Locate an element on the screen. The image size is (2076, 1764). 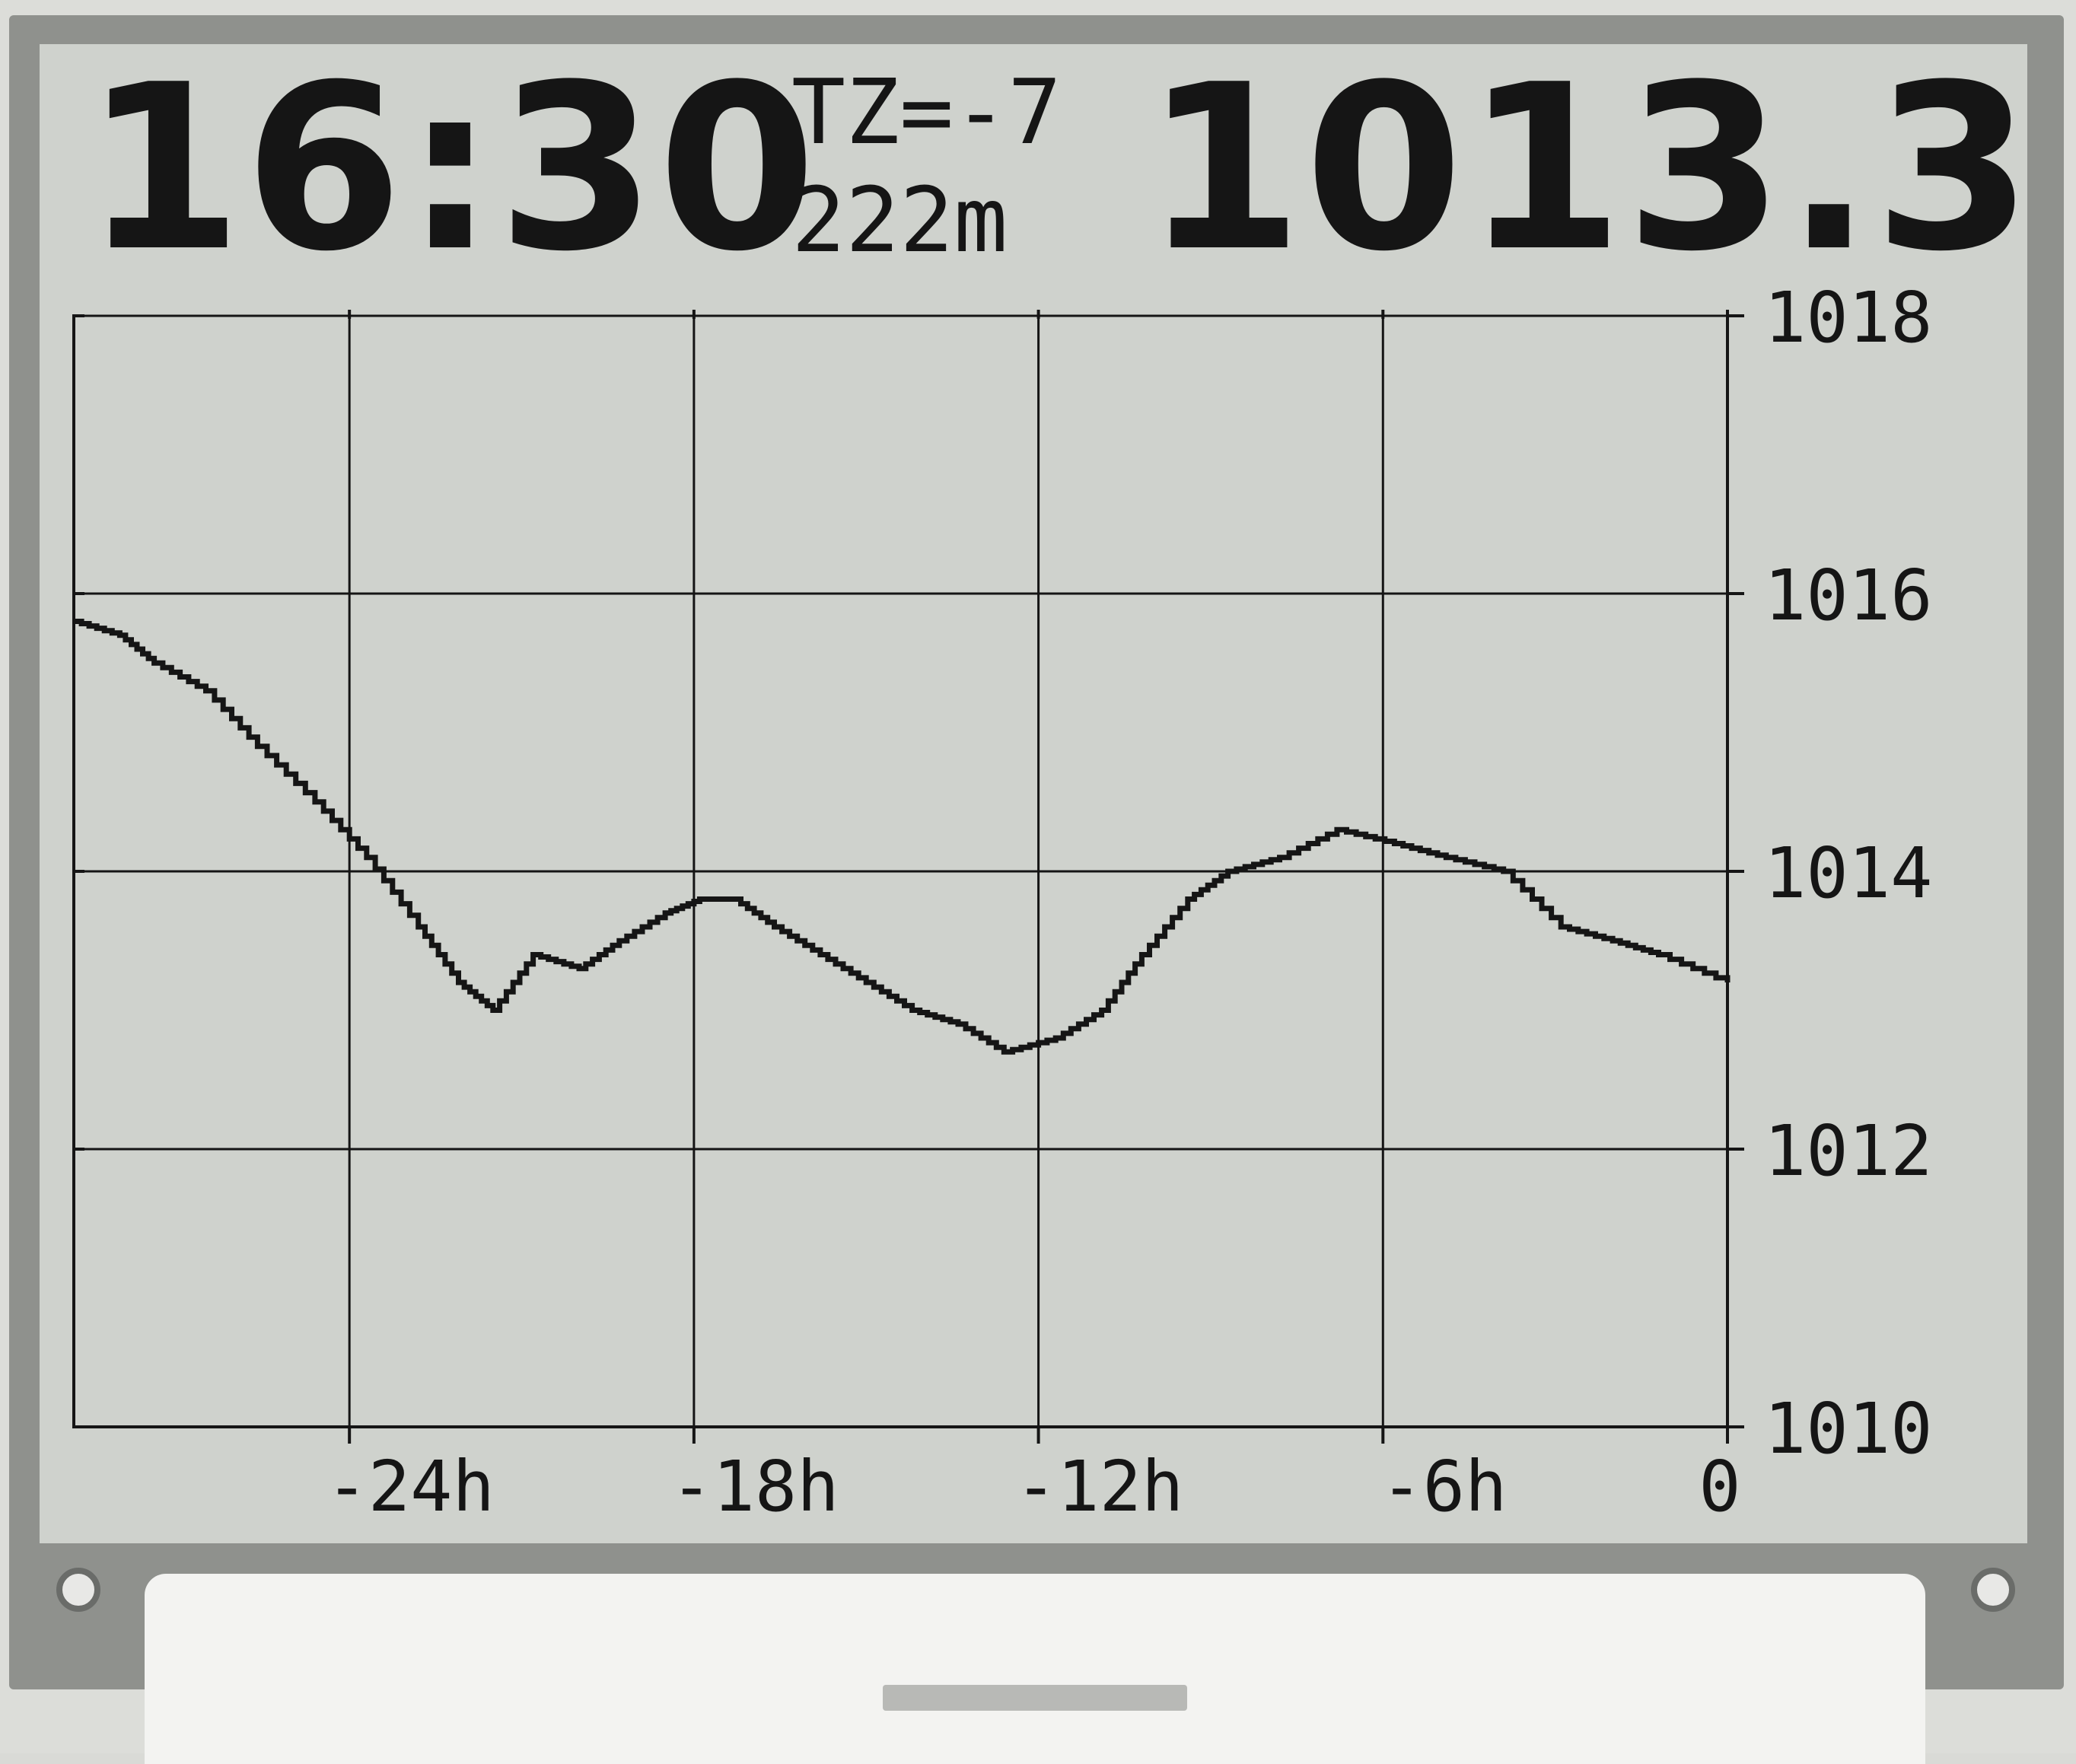
altitude-label: 222m is located at coordinates (899, 219).